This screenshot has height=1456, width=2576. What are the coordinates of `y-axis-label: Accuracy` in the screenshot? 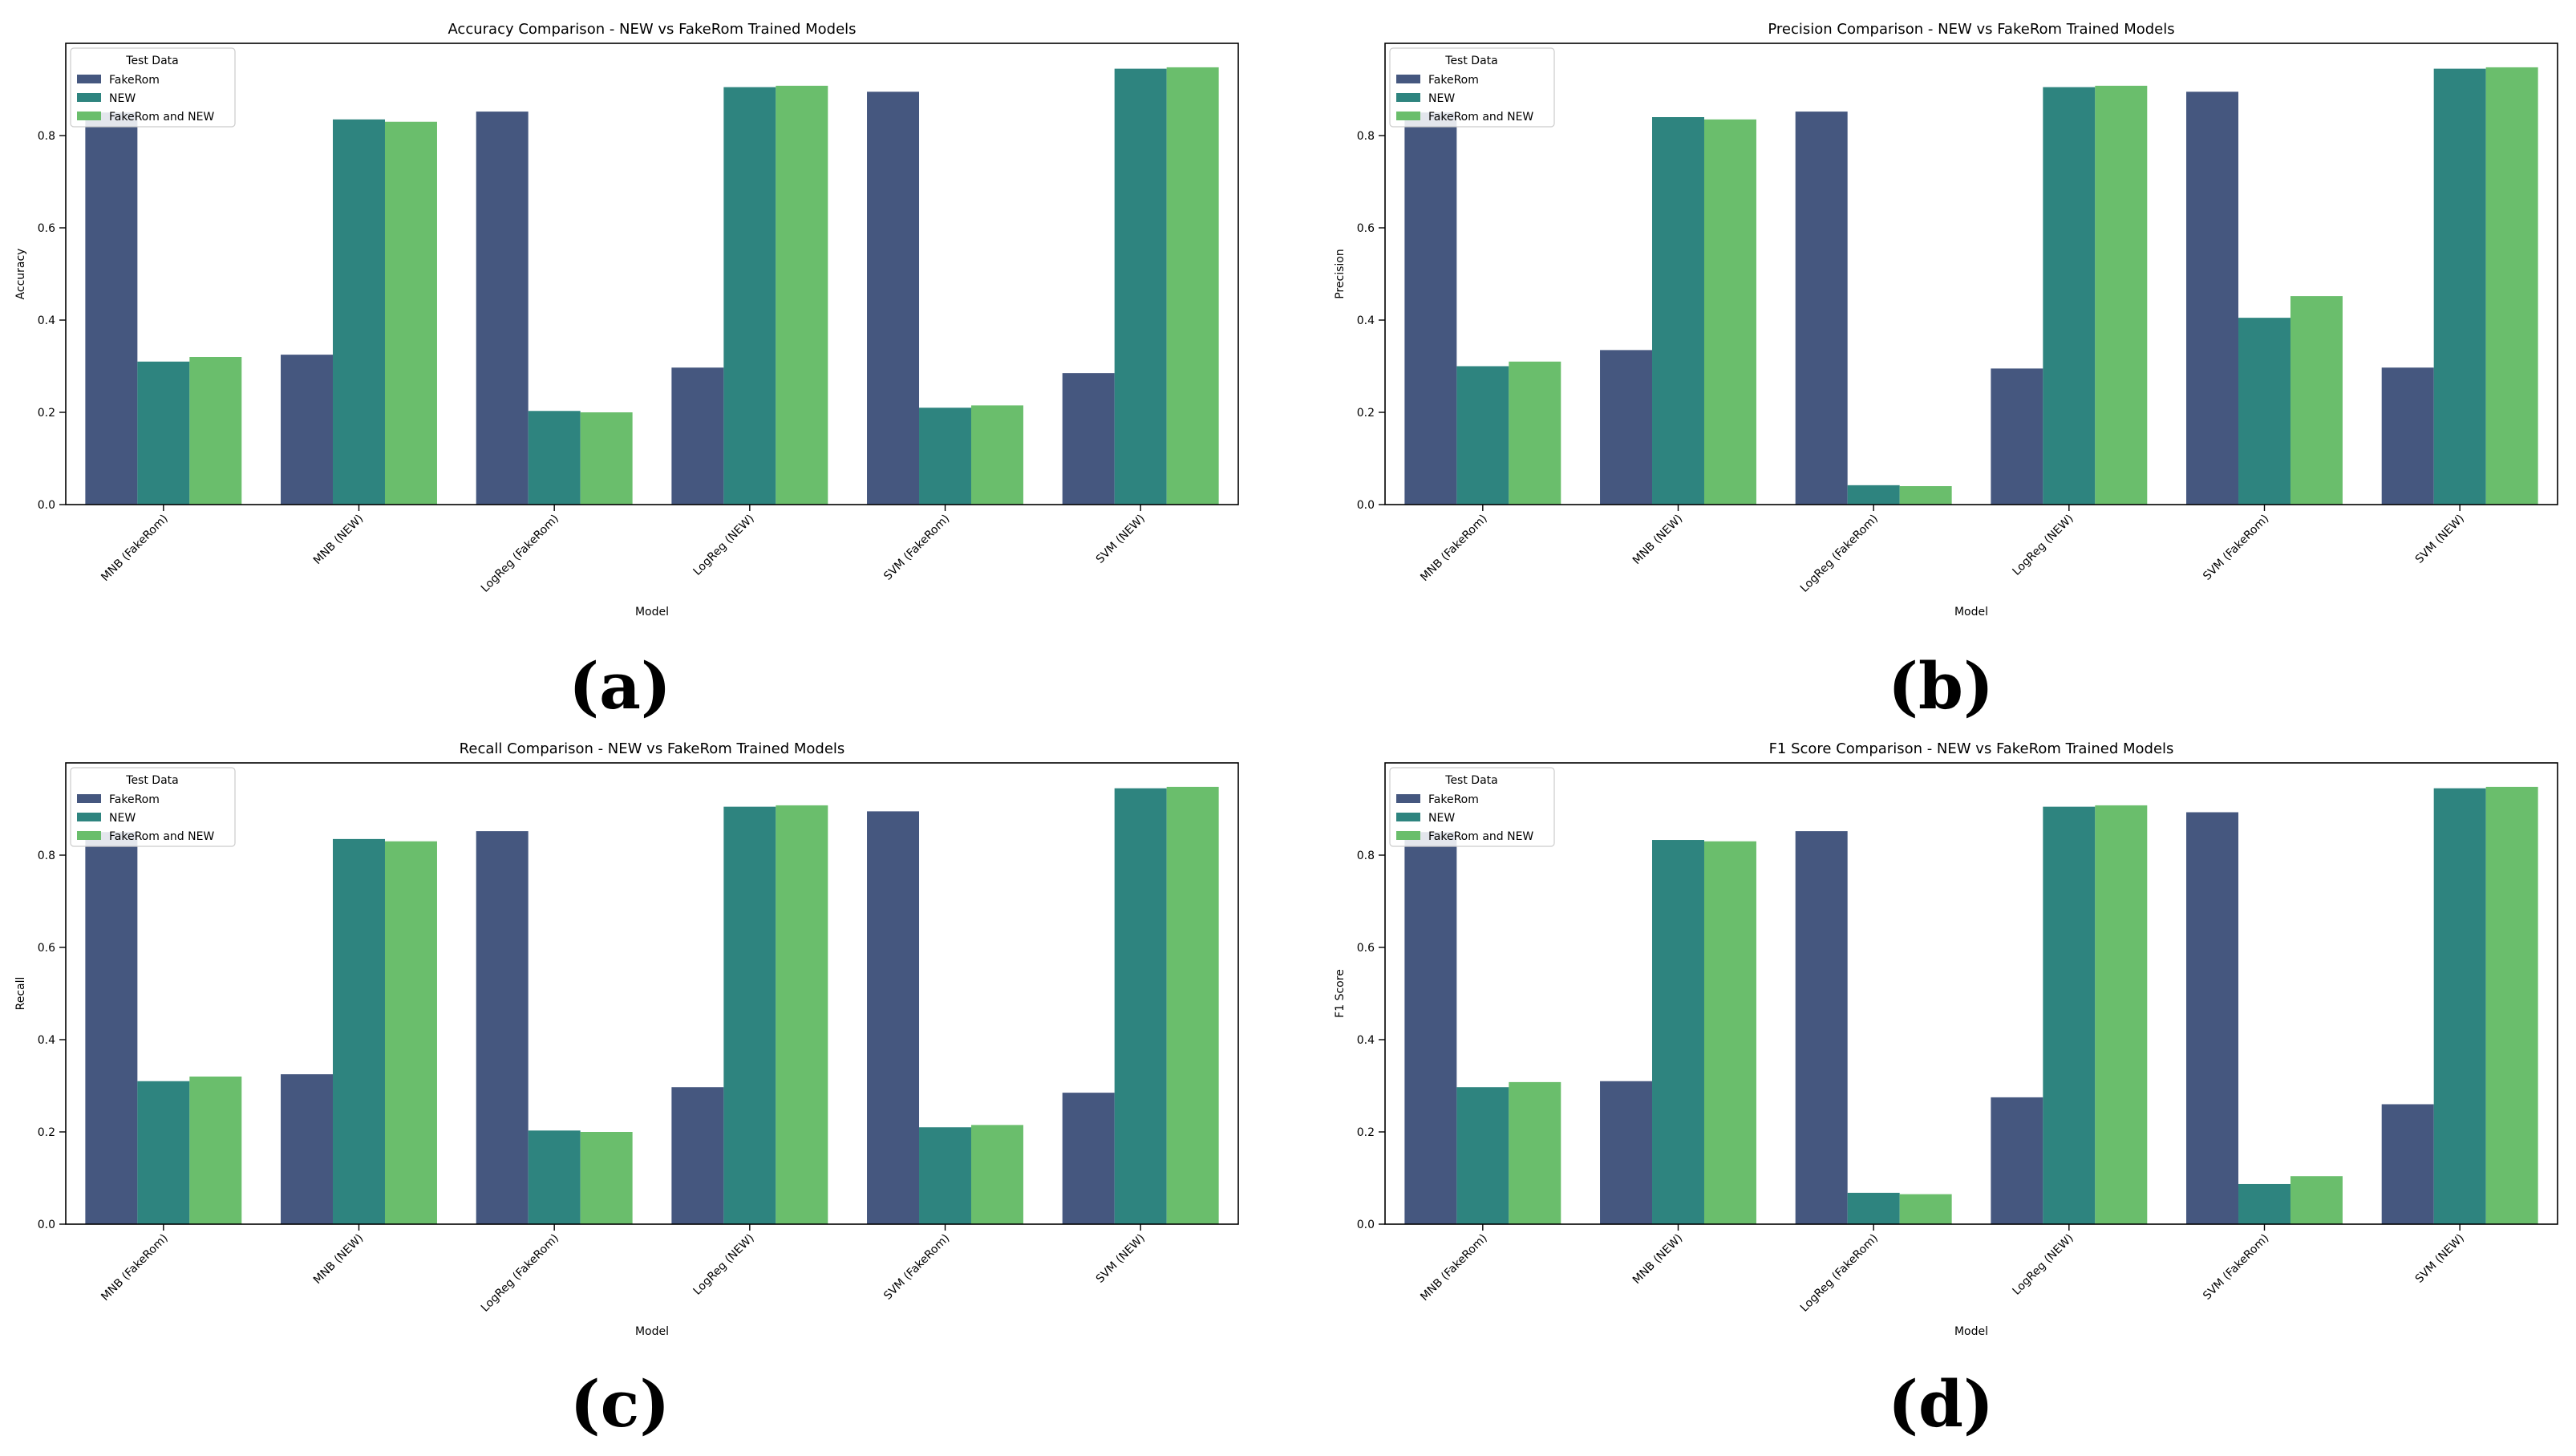 It's located at (20, 274).